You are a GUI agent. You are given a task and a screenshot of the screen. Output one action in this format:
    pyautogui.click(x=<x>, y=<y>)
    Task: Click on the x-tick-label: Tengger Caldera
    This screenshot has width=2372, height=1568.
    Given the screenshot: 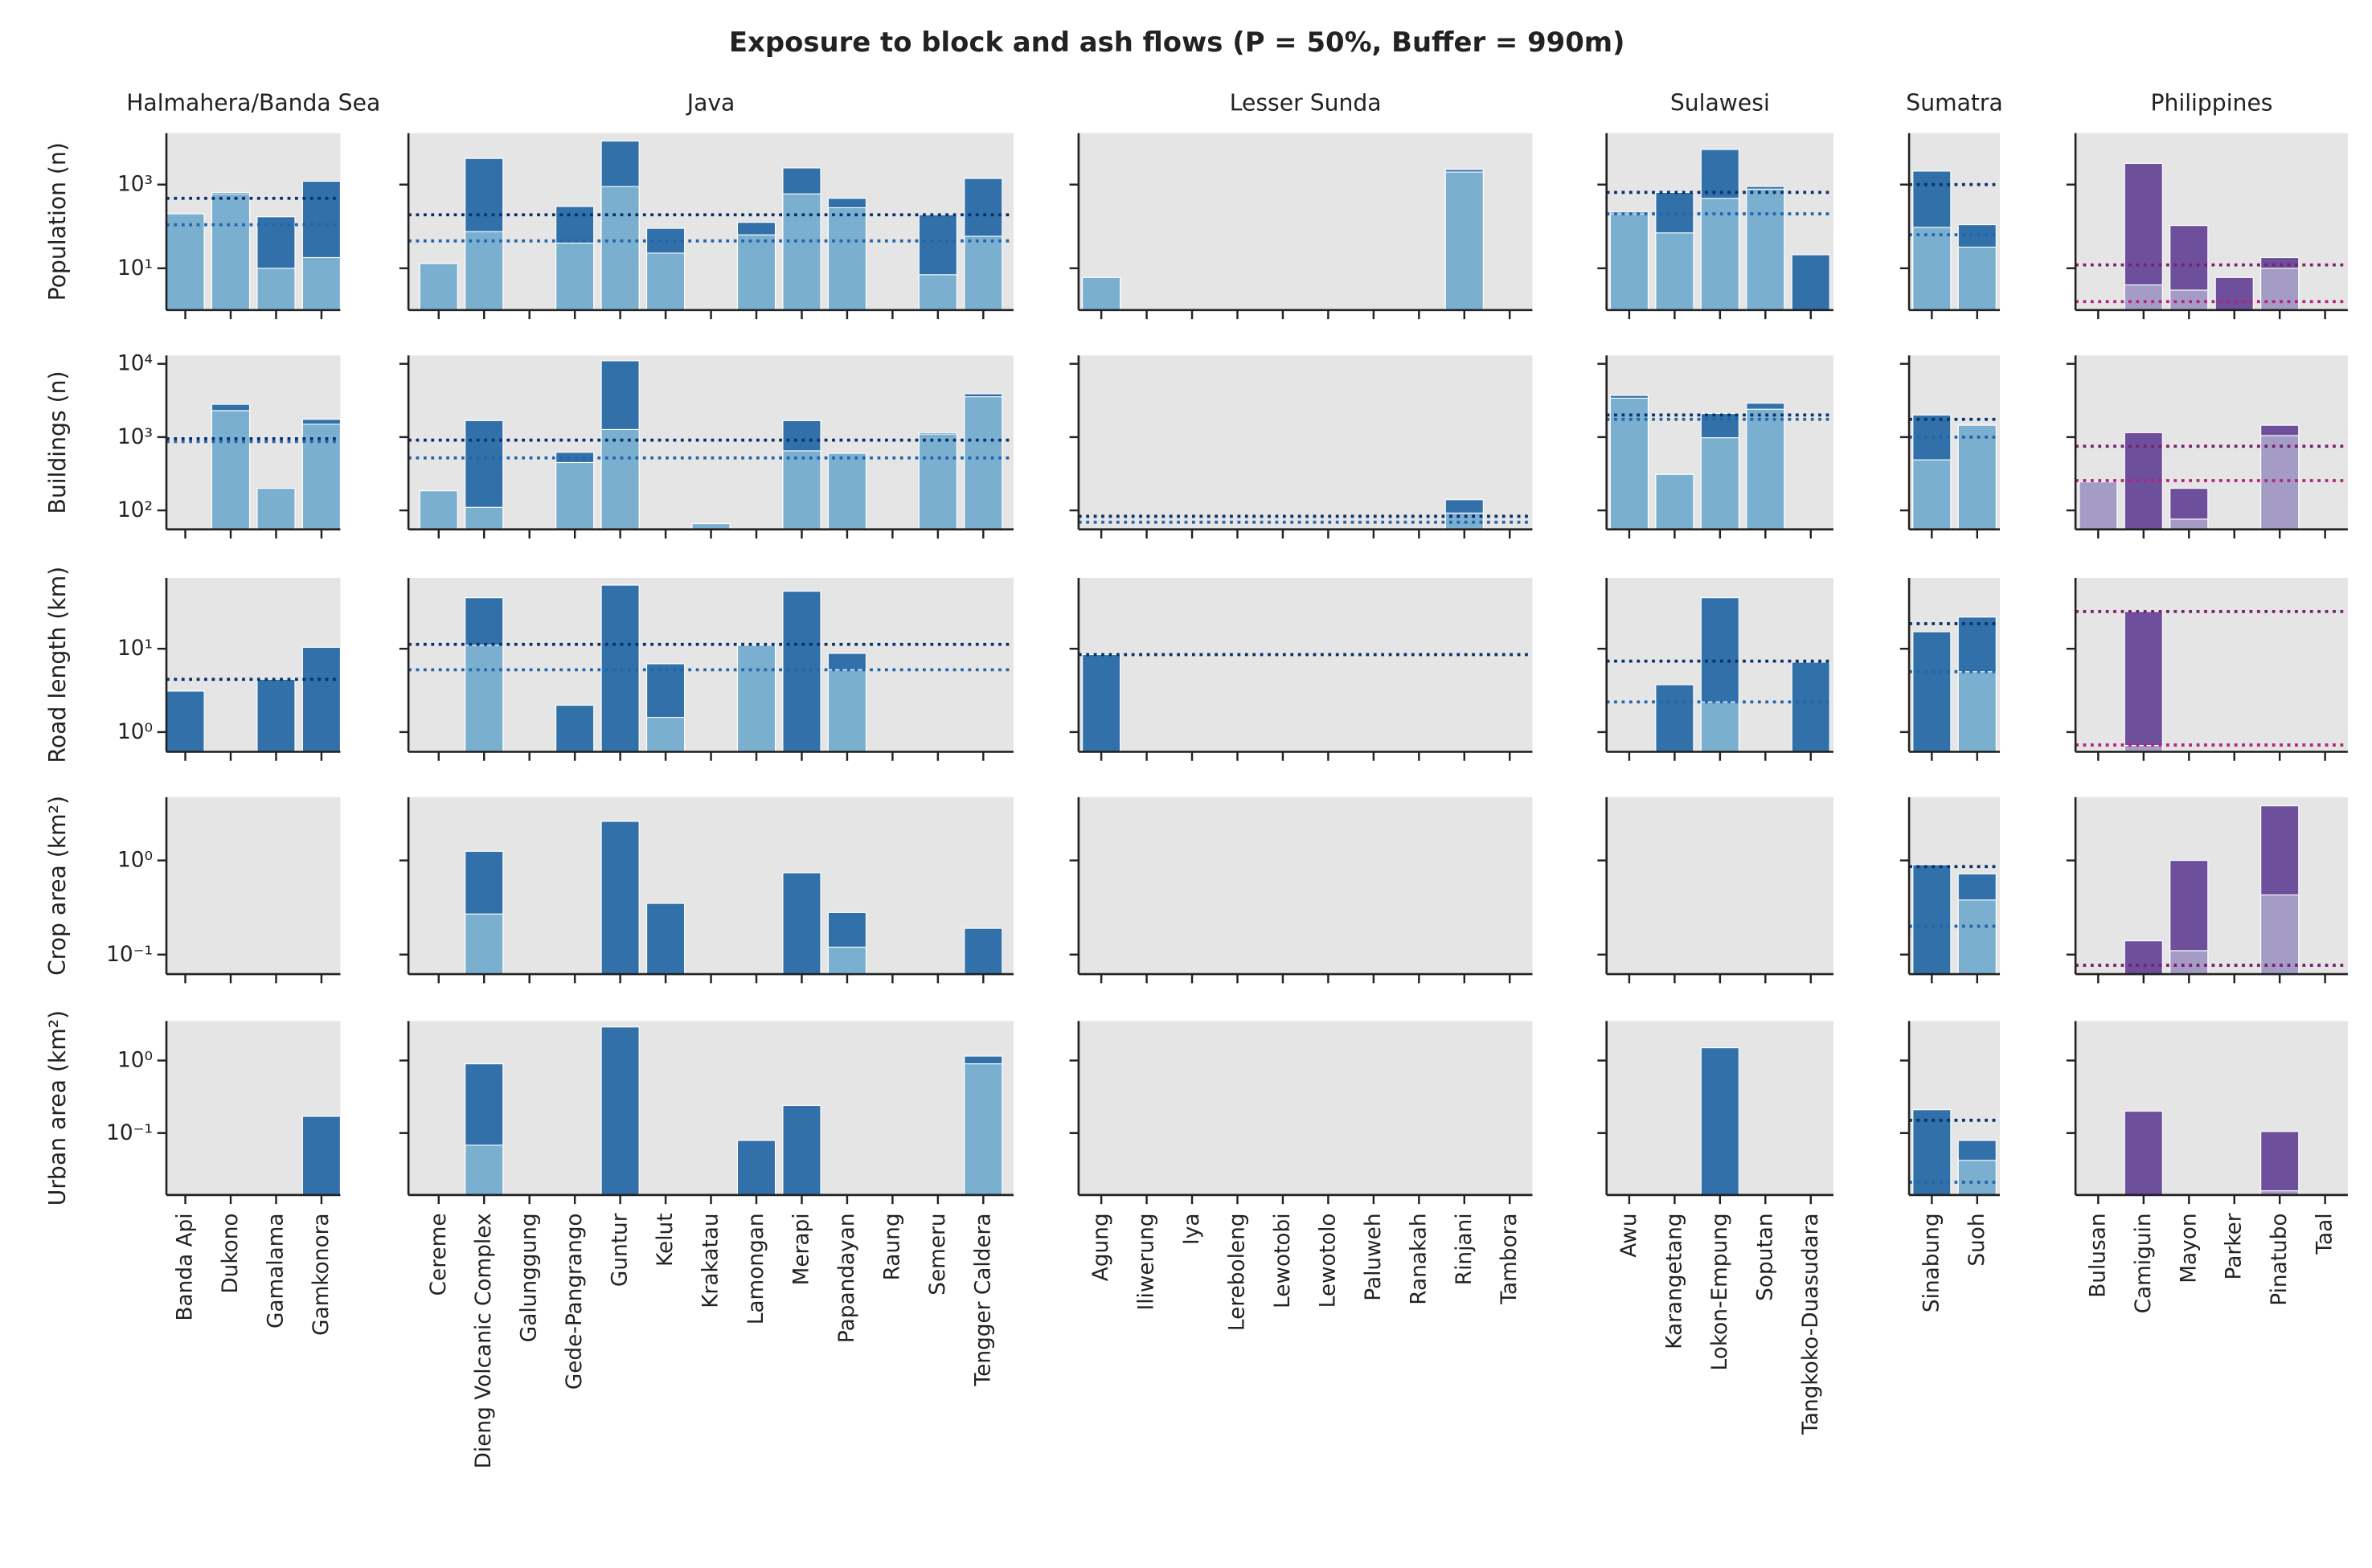 What is the action you would take?
    pyautogui.click(x=983, y=1299)
    